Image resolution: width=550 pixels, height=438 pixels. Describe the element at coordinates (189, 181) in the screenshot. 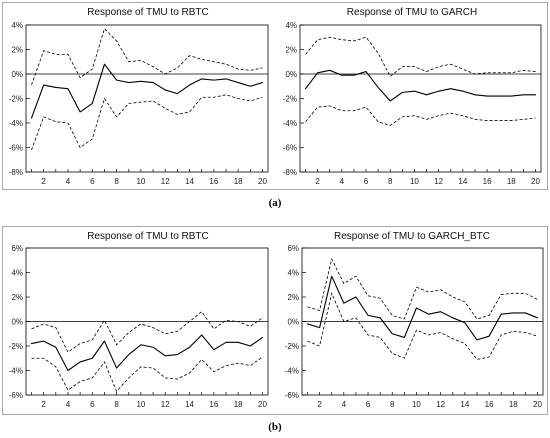

I see `chart-1-xtick-label-6: 14` at that location.